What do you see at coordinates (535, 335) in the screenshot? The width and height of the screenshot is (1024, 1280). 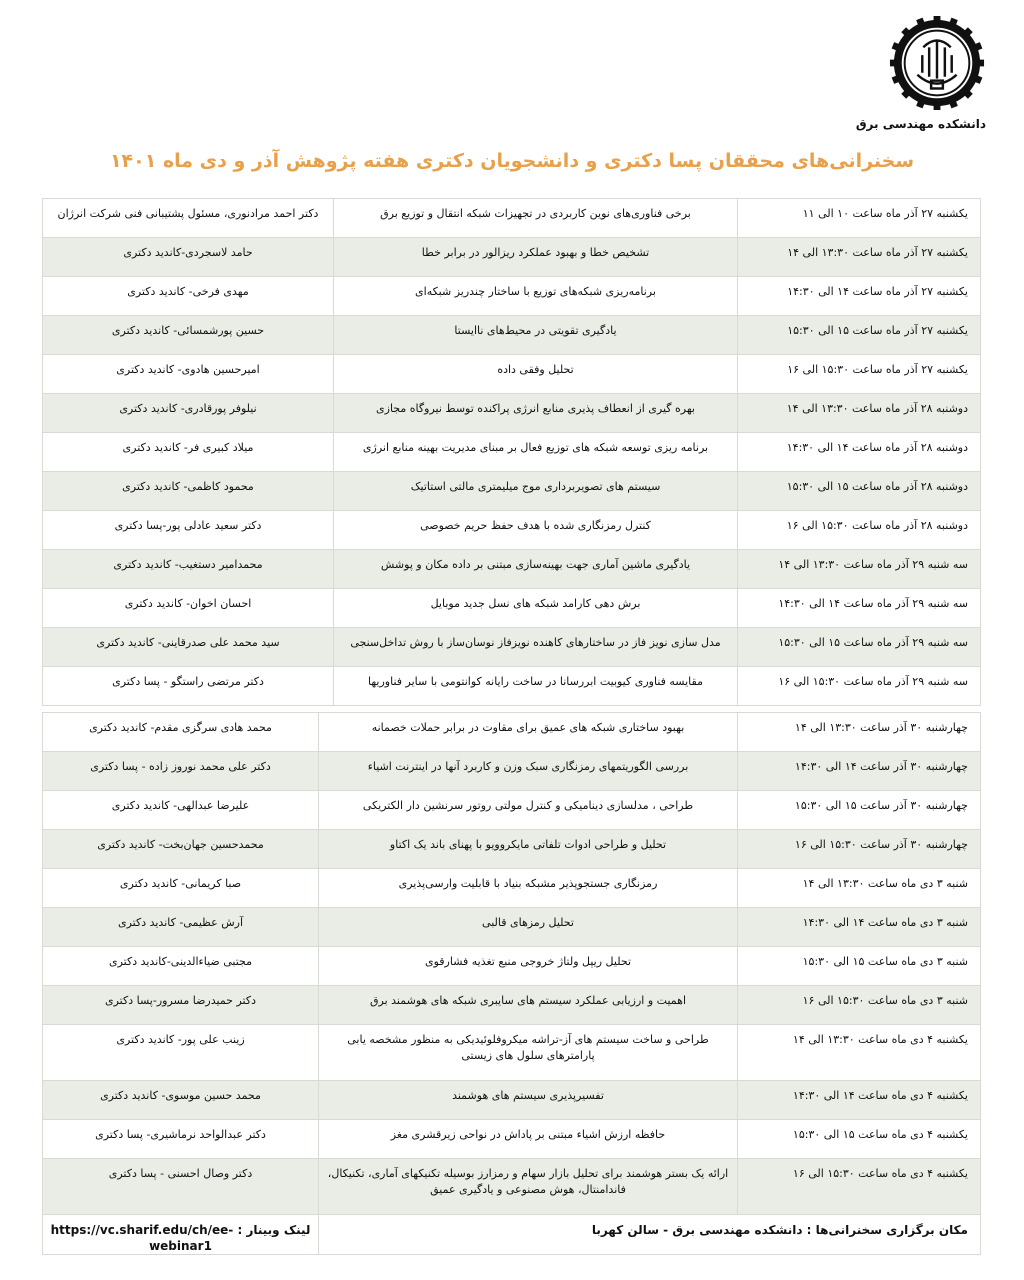 I see `talk-topic: یادگیری تقویتی در محیط‌های ناایستا` at bounding box center [535, 335].